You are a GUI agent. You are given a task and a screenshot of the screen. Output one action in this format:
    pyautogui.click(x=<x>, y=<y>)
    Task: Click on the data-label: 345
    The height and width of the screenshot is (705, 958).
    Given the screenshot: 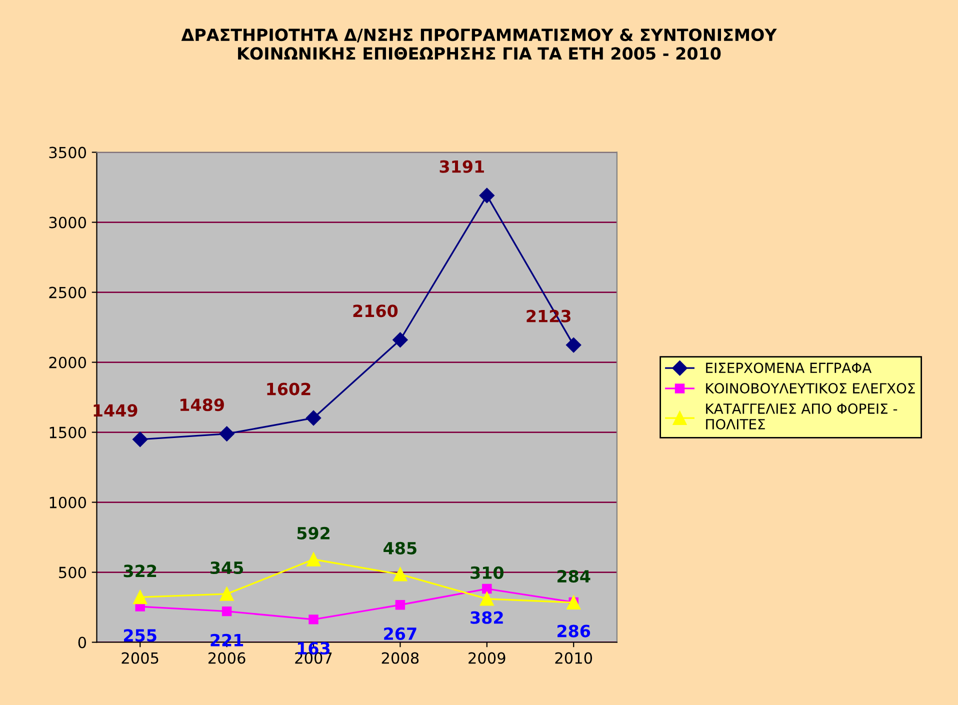 What is the action you would take?
    pyautogui.click(x=227, y=567)
    